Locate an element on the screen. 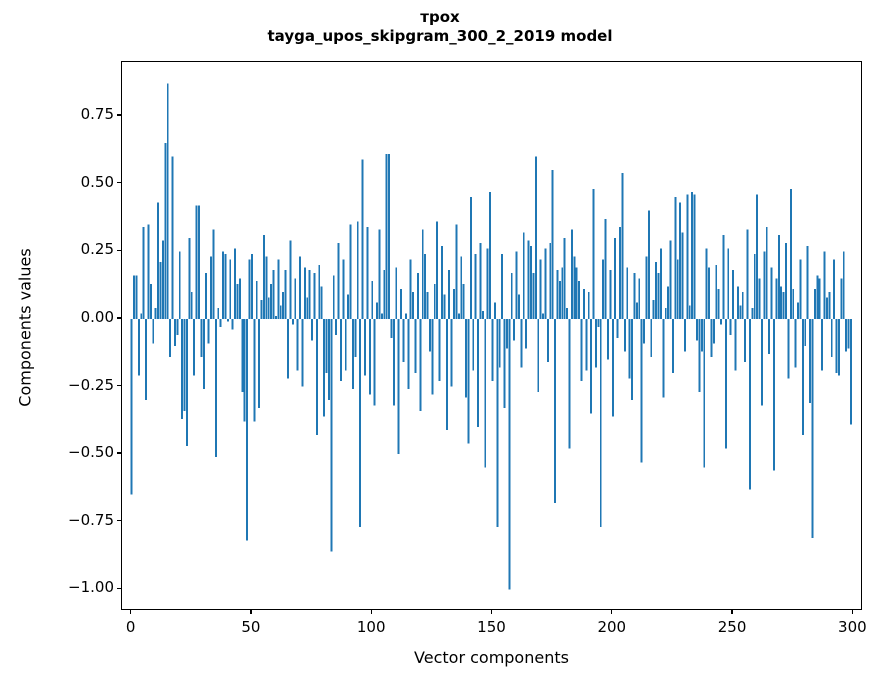 The width and height of the screenshot is (880, 696). x-tick-label: 0 is located at coordinates (130, 627).